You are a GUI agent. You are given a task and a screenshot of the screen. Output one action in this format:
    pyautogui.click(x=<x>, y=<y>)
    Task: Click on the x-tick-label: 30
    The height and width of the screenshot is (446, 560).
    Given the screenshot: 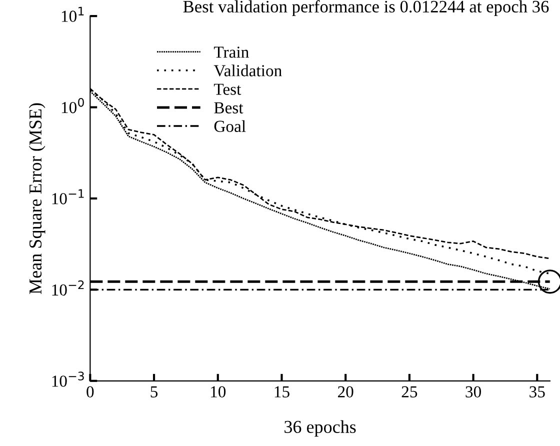 What is the action you would take?
    pyautogui.click(x=473, y=392)
    